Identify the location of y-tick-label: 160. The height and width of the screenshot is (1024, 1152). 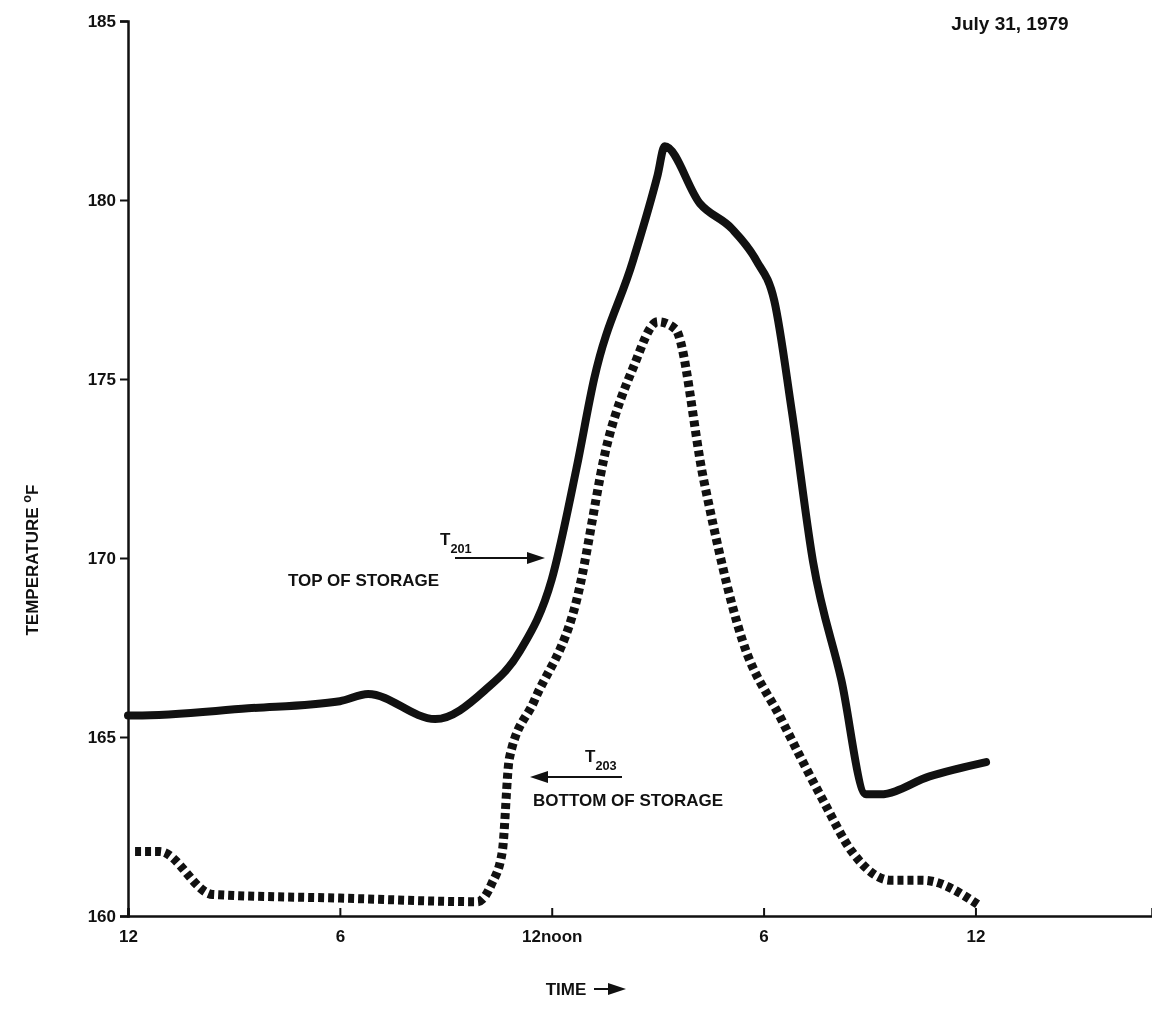
(101, 916).